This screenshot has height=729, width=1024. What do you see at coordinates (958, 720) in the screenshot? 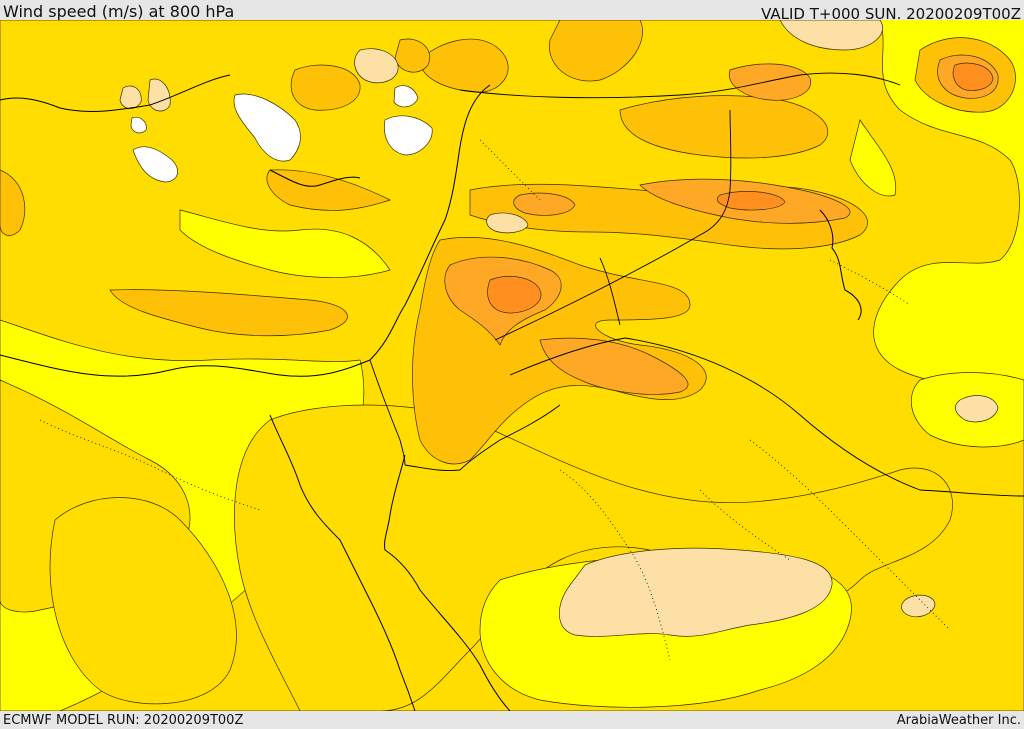
I see `provider-label: ArabiaWeather Inc.` at bounding box center [958, 720].